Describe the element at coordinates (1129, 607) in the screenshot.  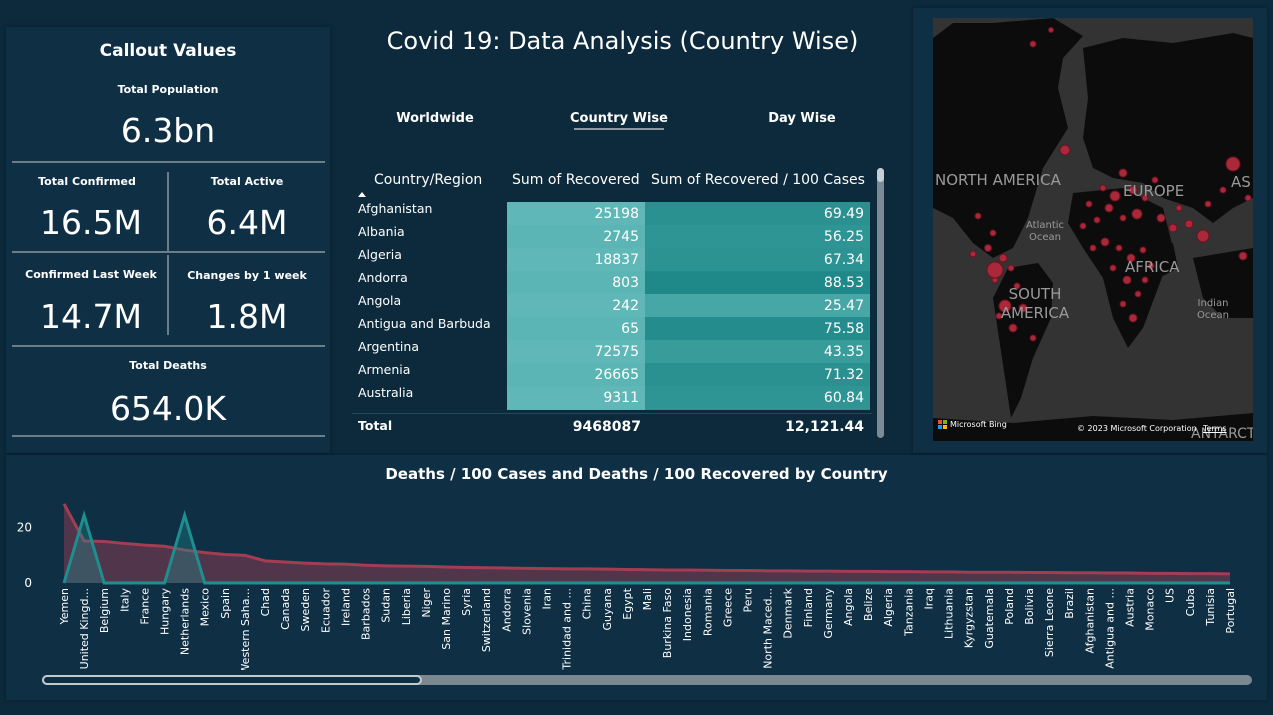
I see `x-tick-label: Austria` at that location.